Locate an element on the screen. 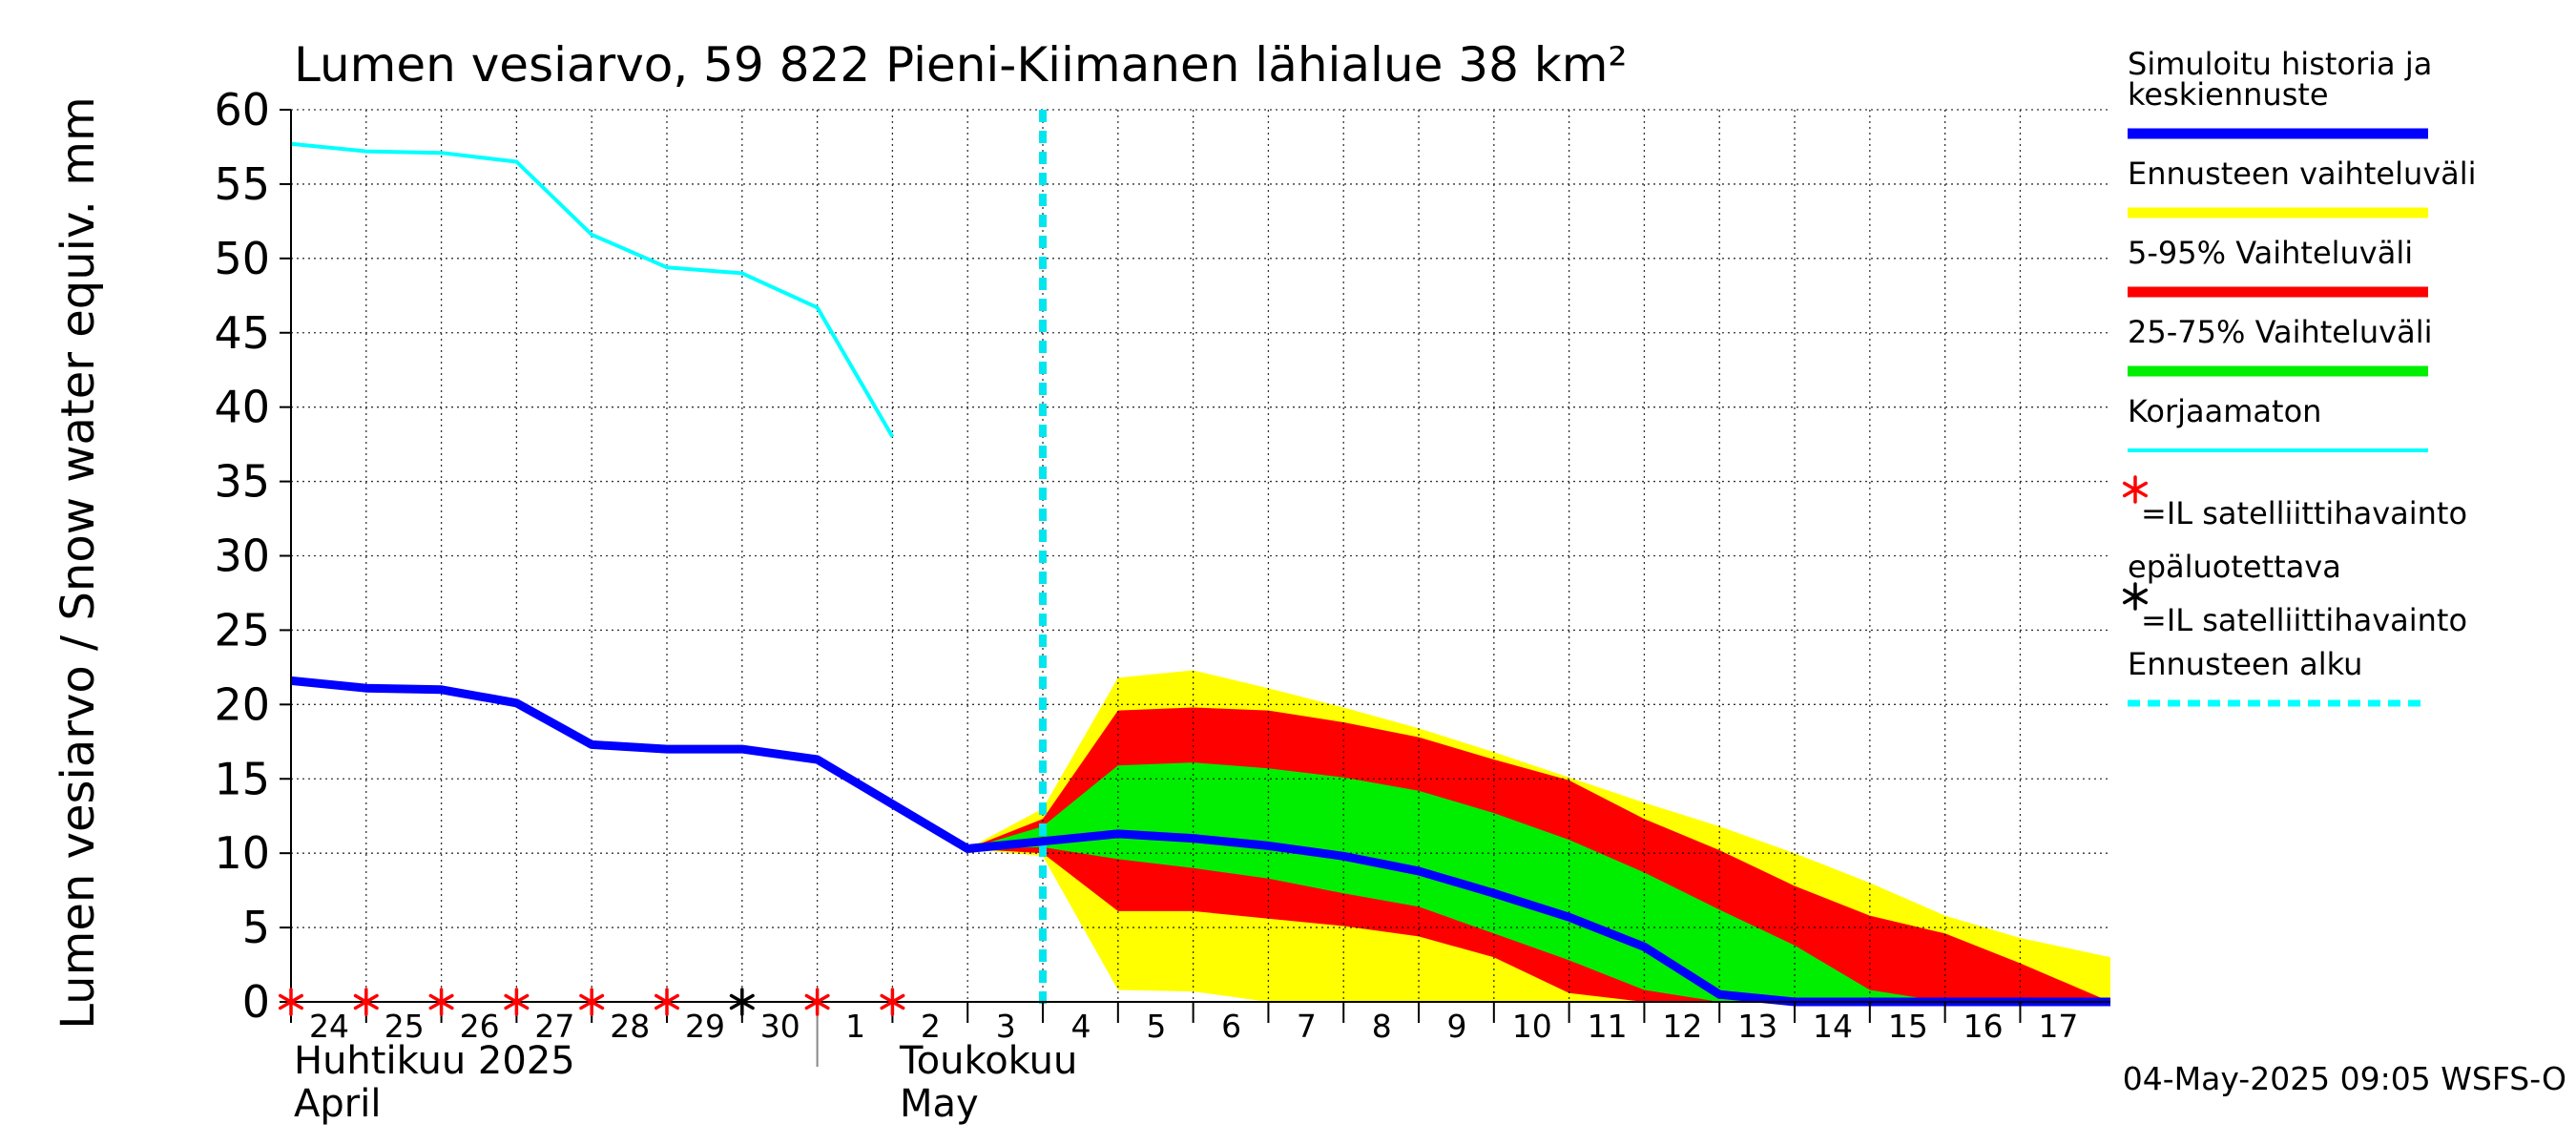 The height and width of the screenshot is (1145, 2576). legend-entry-7: Ennusteen alku is located at coordinates (2278, 676).